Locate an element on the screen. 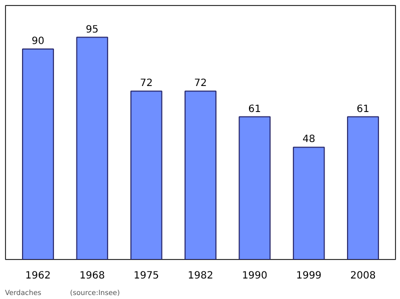 This screenshot has height=299, width=400. x-tick-label: 1990 is located at coordinates (255, 276).